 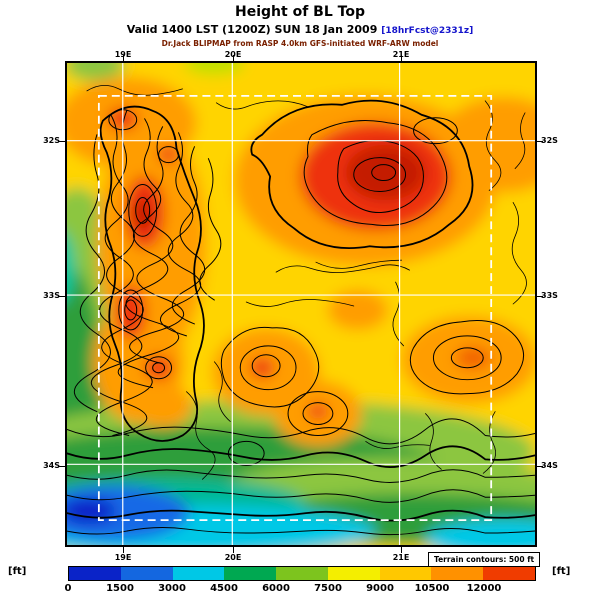 I want to click on valid-time-text: Valid 1400 LST (1200Z) SUN 18 Jan 2009, so click(x=252, y=29).